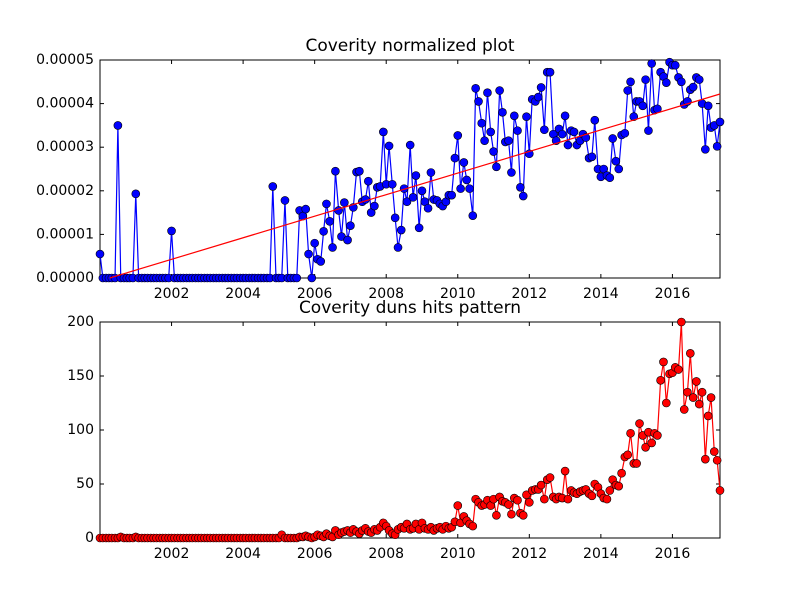  Describe the element at coordinates (243, 554) in the screenshot. I see `x-tick-label: 2004` at that location.